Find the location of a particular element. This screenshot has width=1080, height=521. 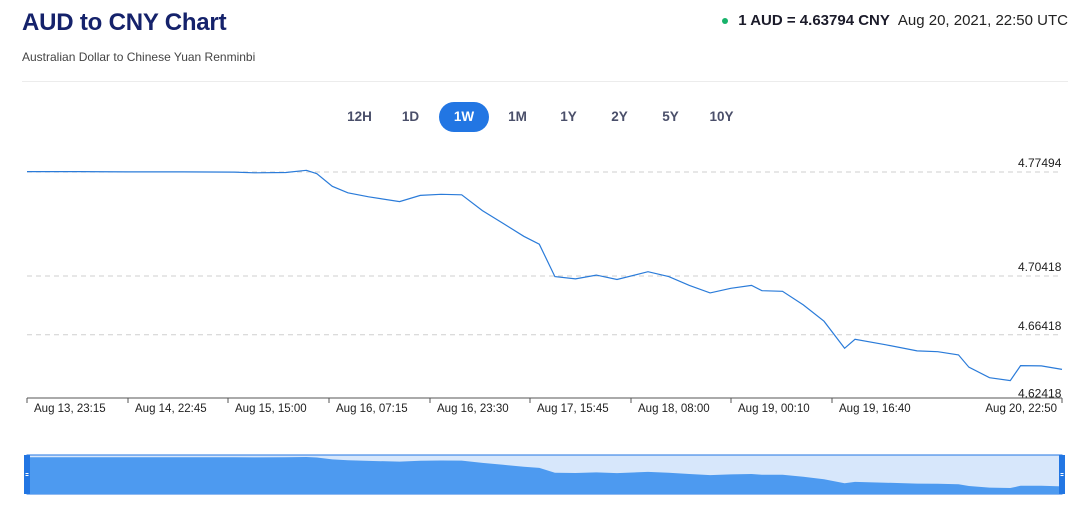

live-indicator-icon is located at coordinates (725, 20).